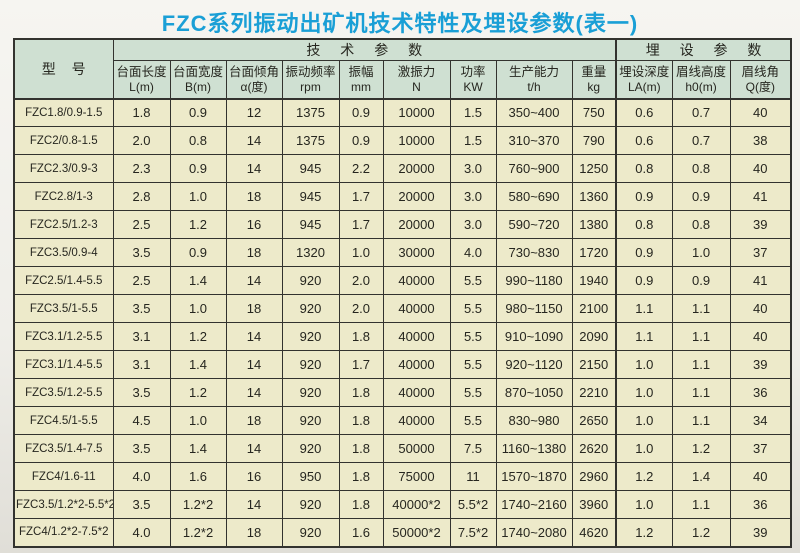 This screenshot has width=800, height=553. What do you see at coordinates (594, 504) in the screenshot?
I see `value-cell: 3960` at bounding box center [594, 504].